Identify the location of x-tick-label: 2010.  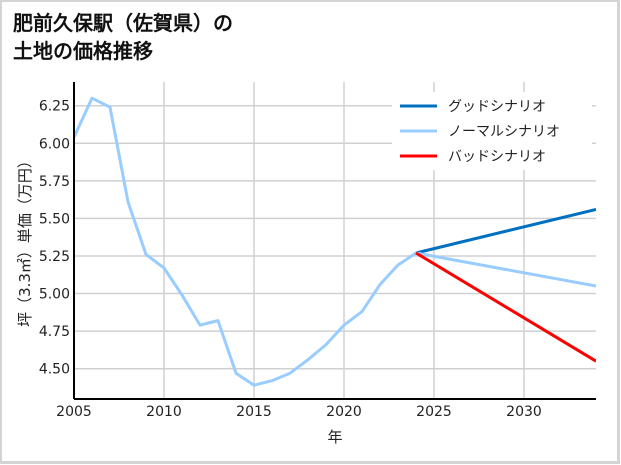
(164, 412).